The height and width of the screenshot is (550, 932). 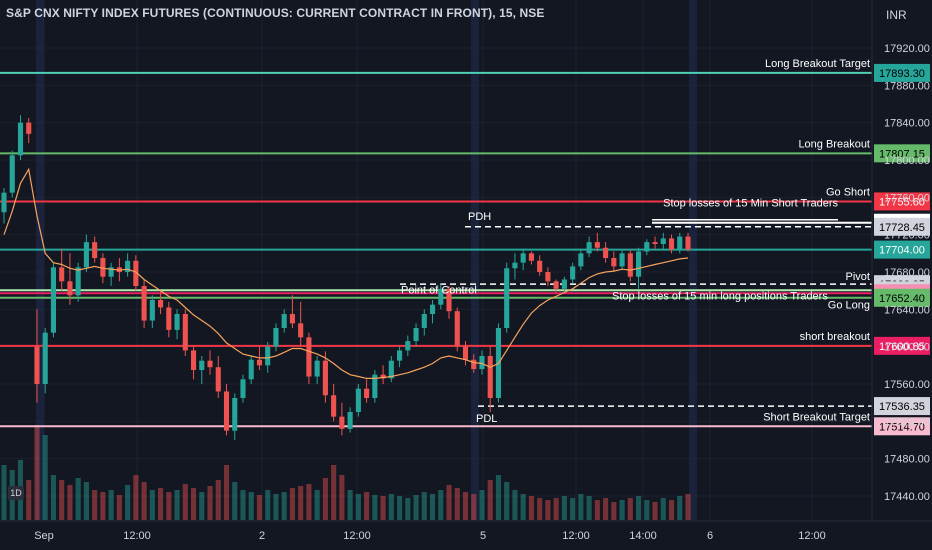 I want to click on y-tick-label: 17920.00, so click(x=907, y=49).